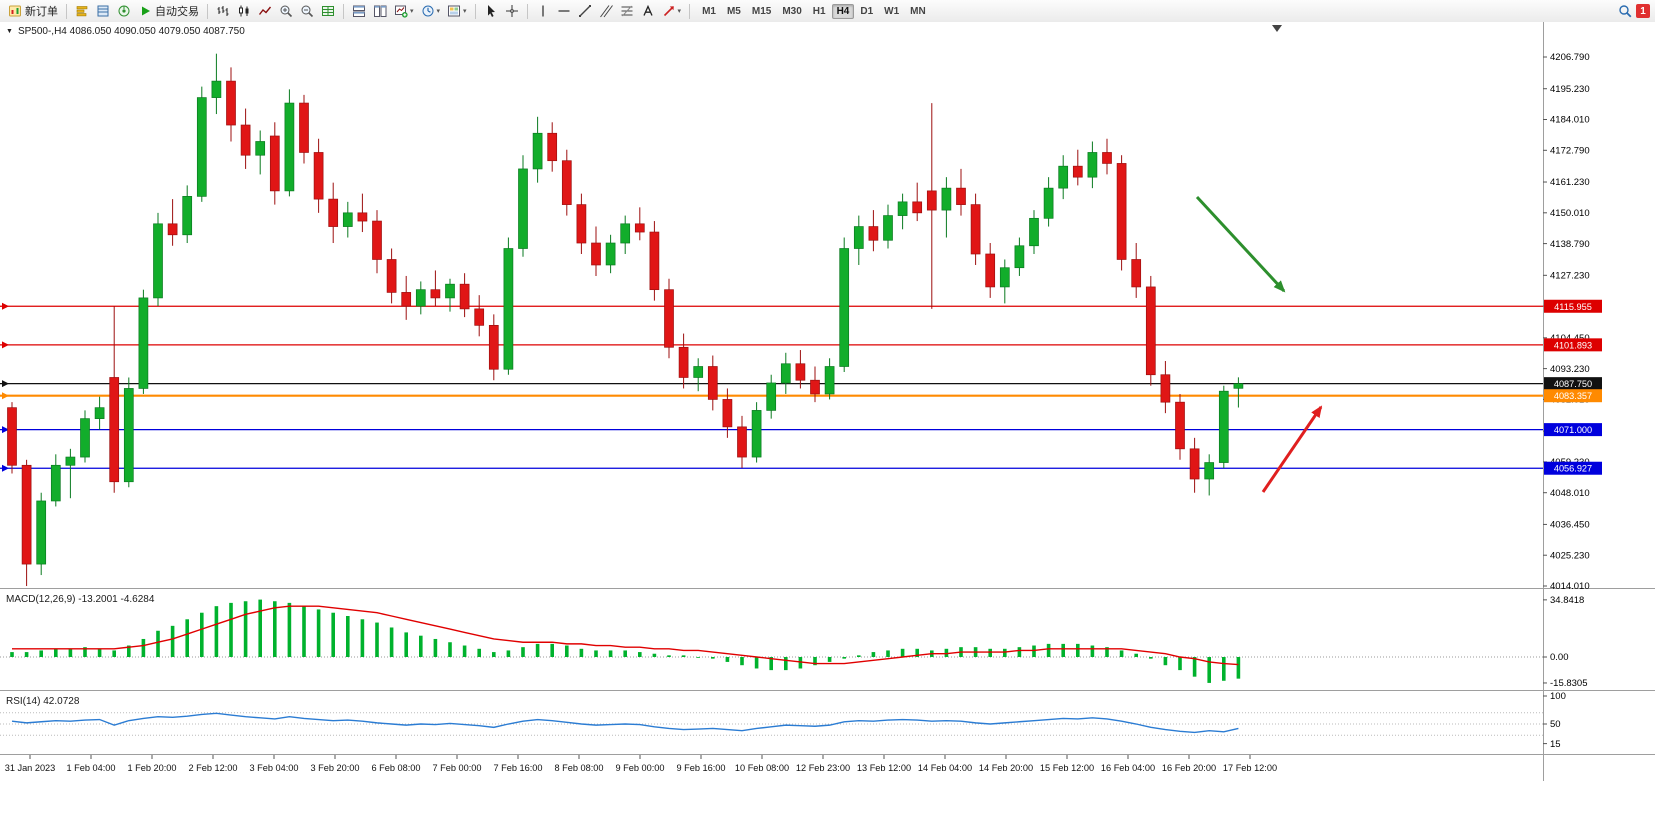 This screenshot has height=824, width=1655. Describe the element at coordinates (33, 11) in the screenshot. I see `new-order-button: 新订单` at that location.